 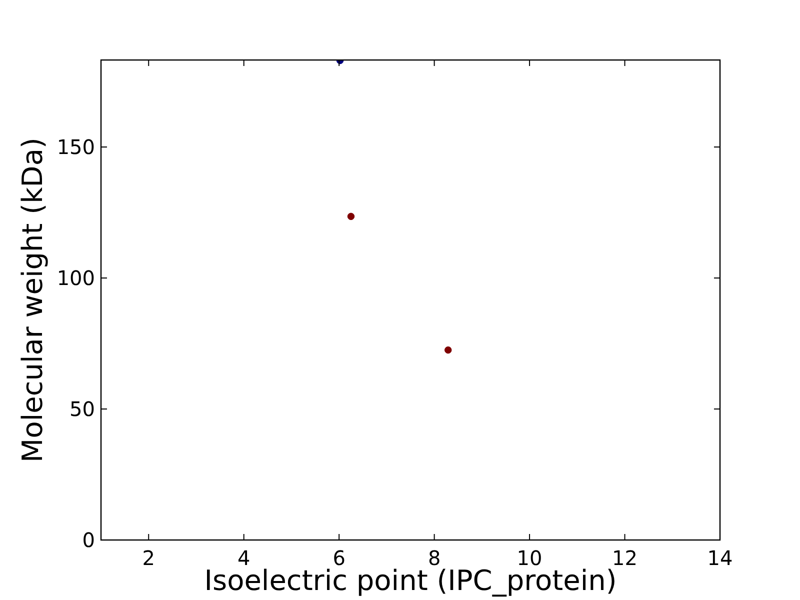 What do you see at coordinates (75, 278) in the screenshot?
I see `y-tick-label: 100` at bounding box center [75, 278].